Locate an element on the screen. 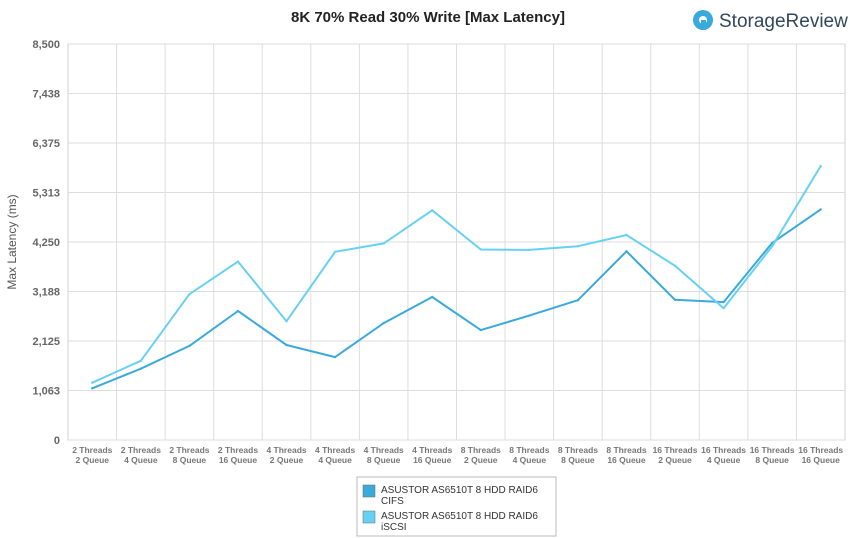  x-tick-label: 8 Threads 2 Queue is located at coordinates (481, 455).